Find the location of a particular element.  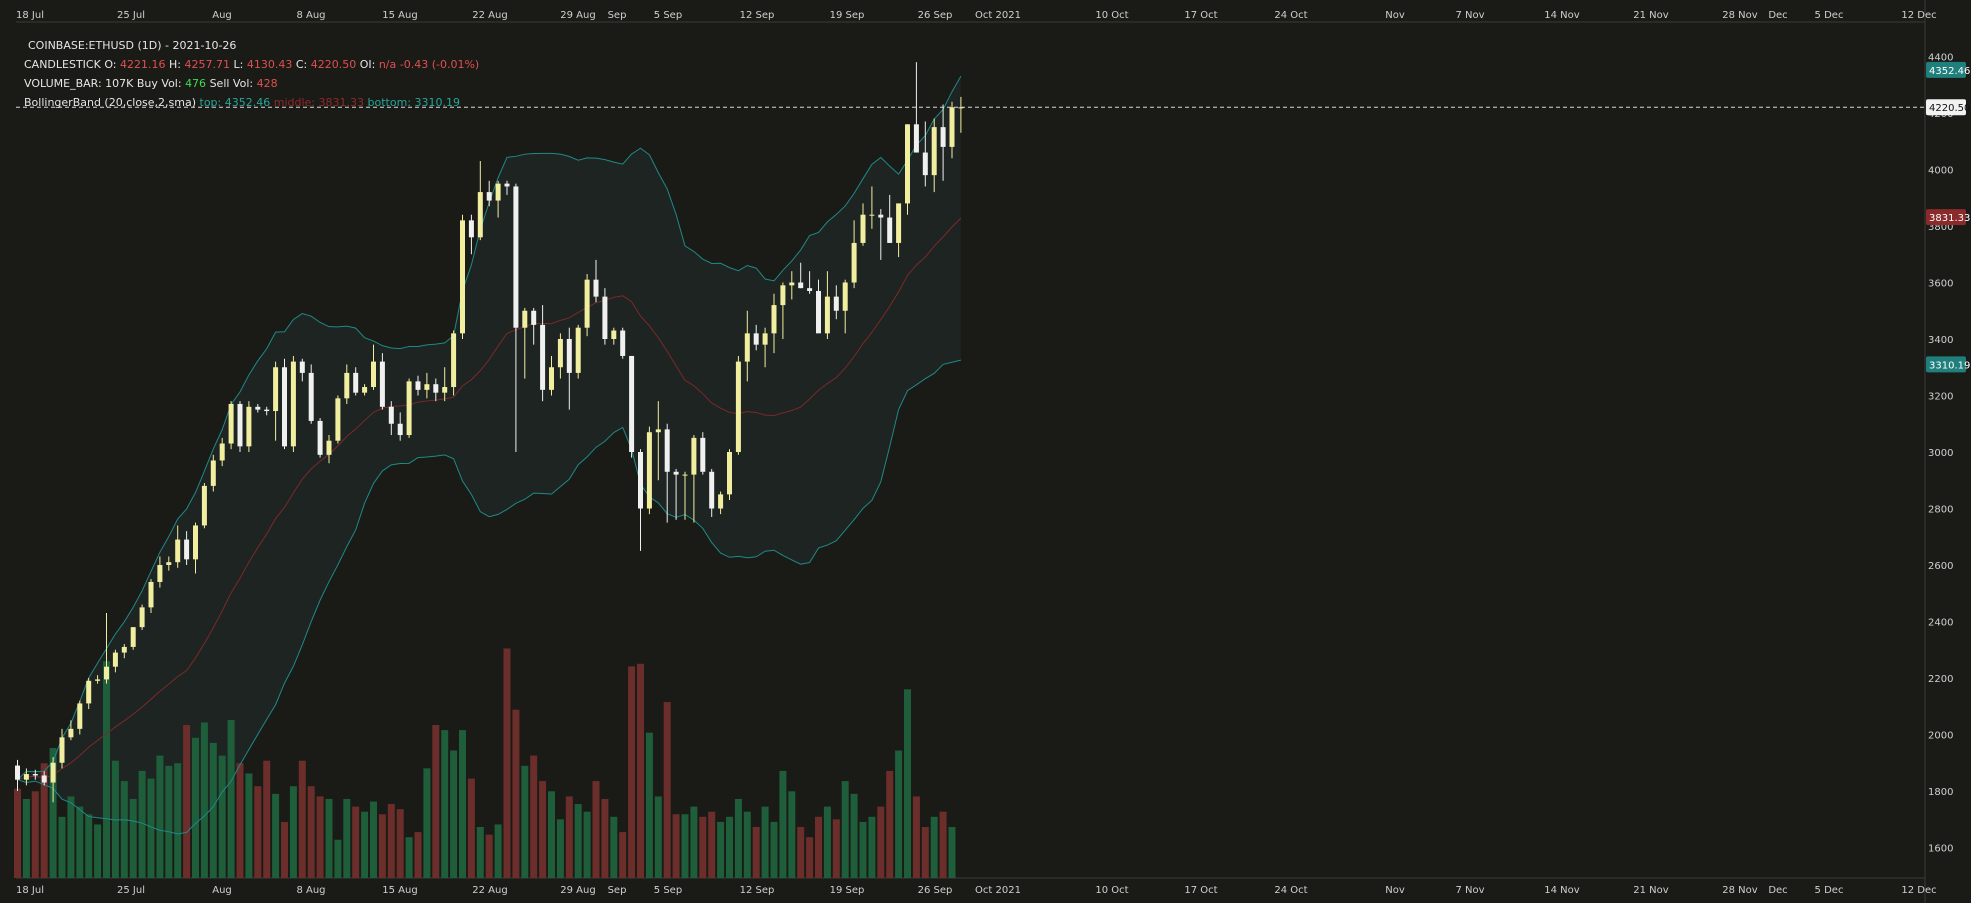

upper-band-badge-text: 4352.46 is located at coordinates (1949, 71).